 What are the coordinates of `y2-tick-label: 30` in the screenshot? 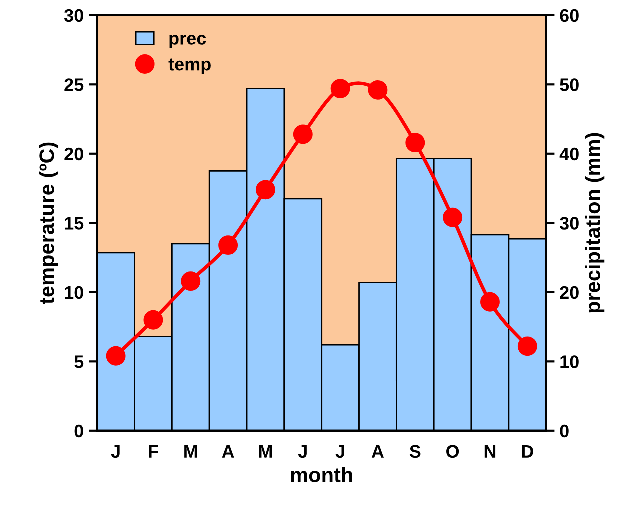 It's located at (569, 223).